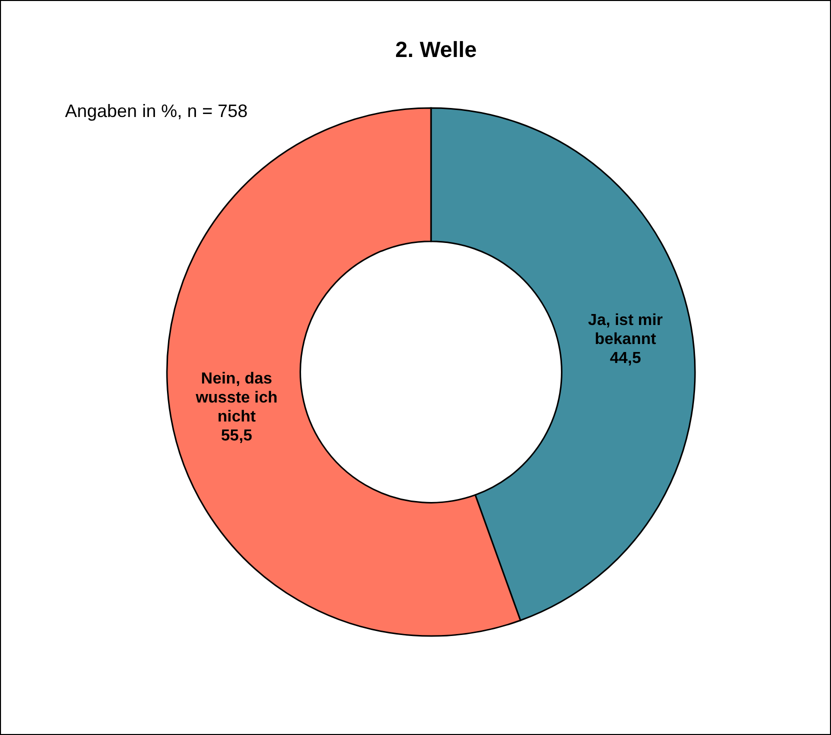  Describe the element at coordinates (626, 359) in the screenshot. I see `data-label: 44,5` at that location.